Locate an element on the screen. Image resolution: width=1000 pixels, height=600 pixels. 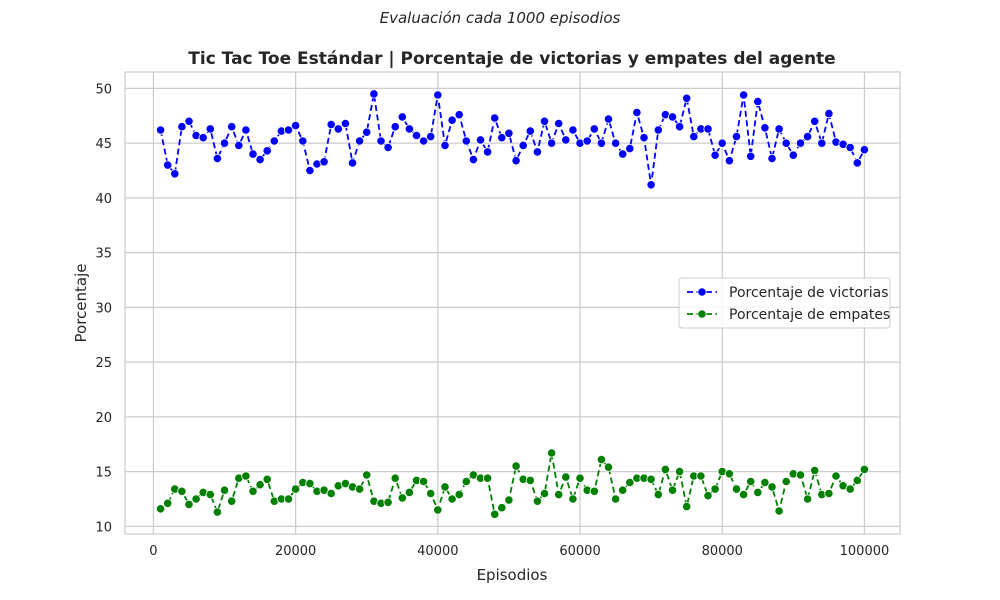
y-tick-label: 25 is located at coordinates (103, 363).